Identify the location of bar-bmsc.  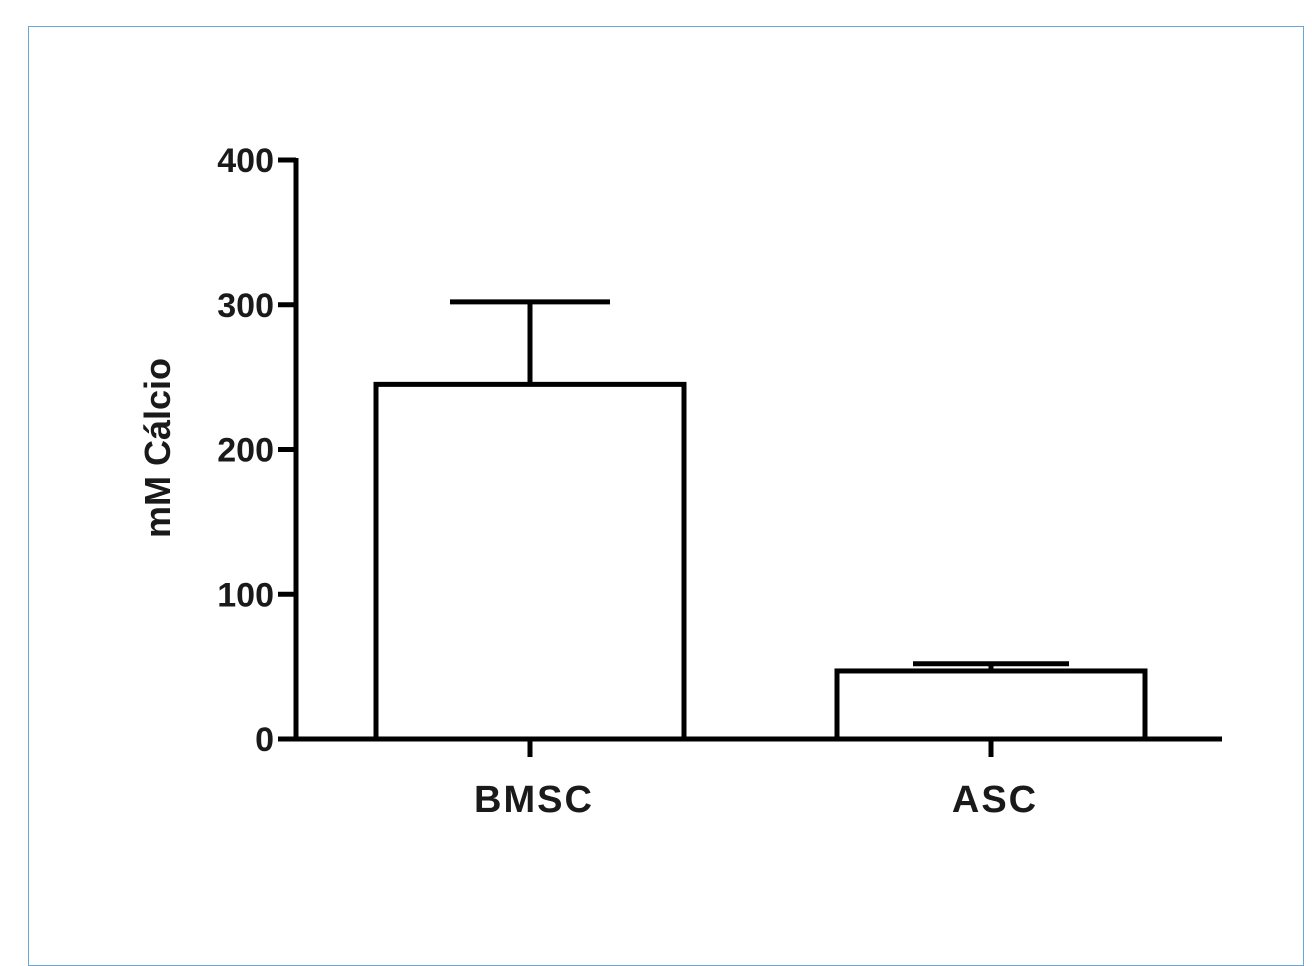
(530, 561).